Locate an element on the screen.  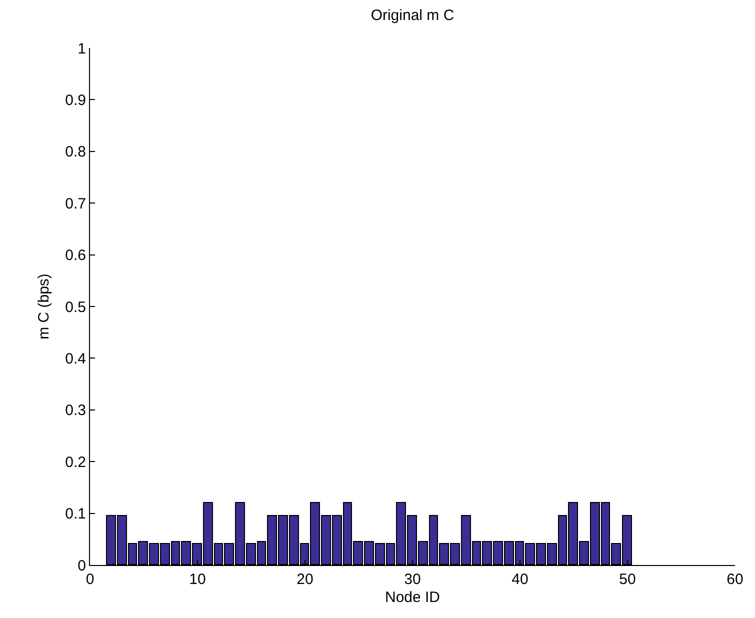
x-tick-label: 40 is located at coordinates (520, 579).